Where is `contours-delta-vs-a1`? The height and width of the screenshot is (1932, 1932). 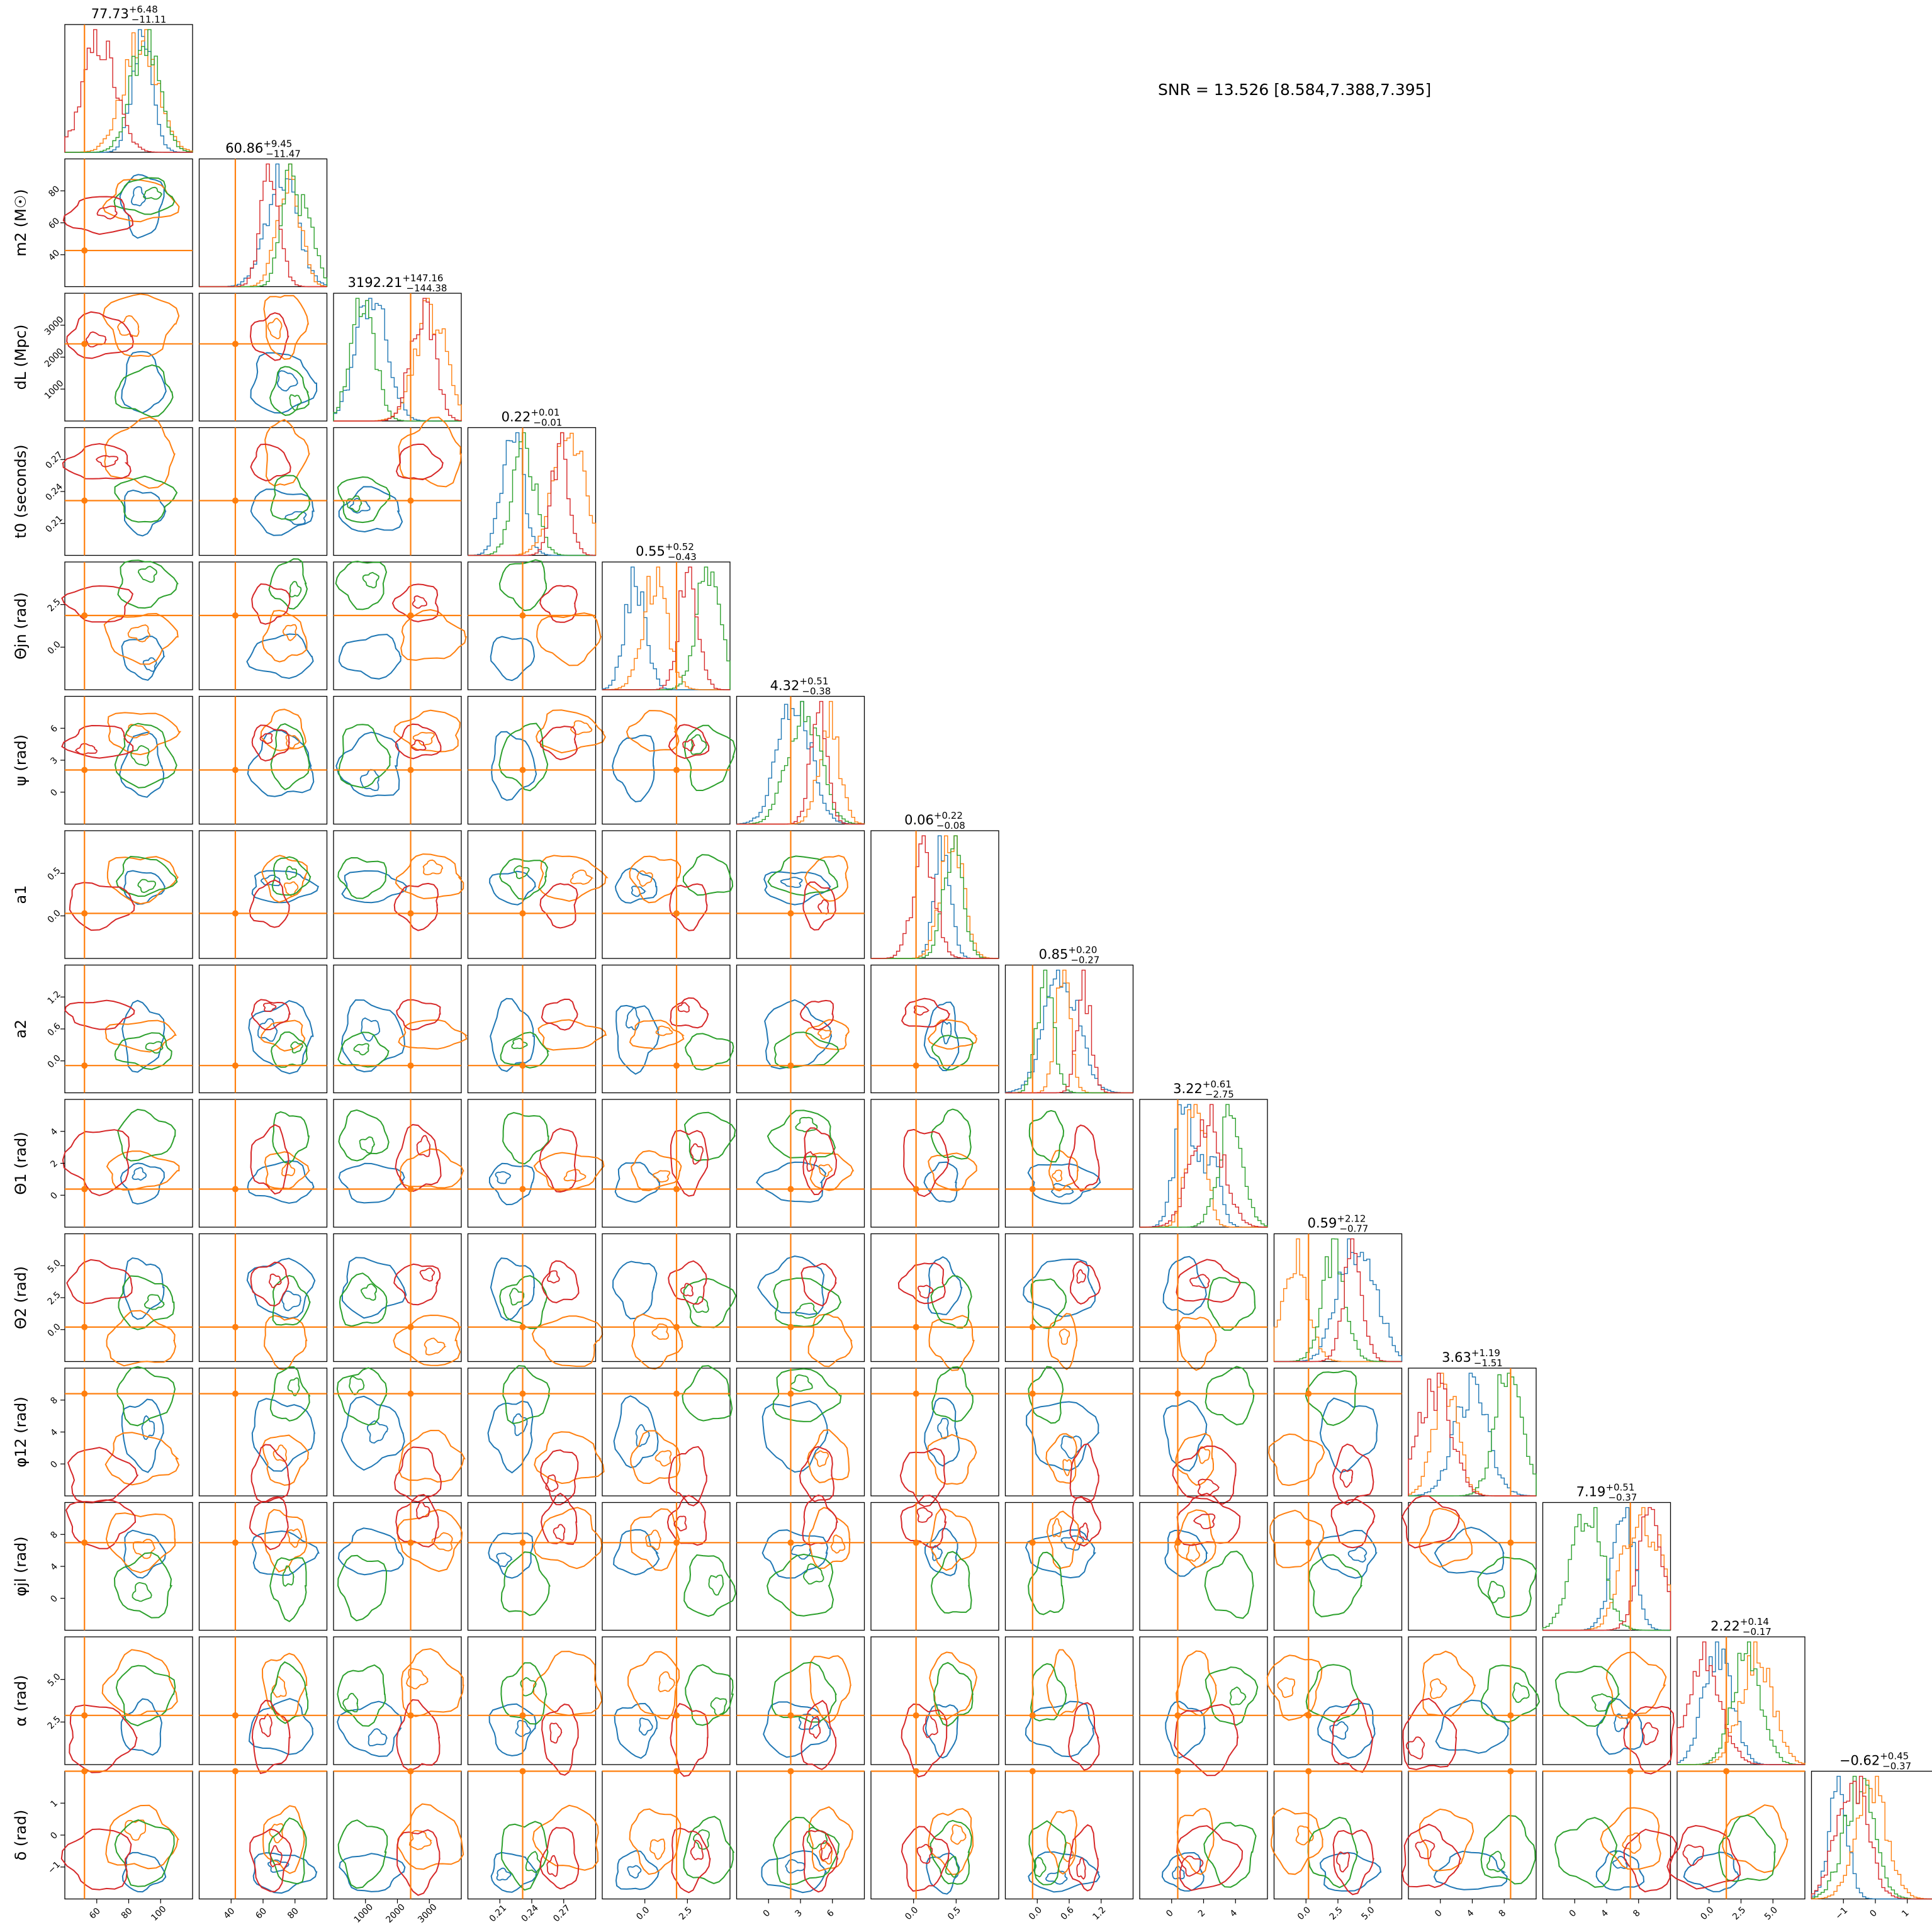 contours-delta-vs-a1 is located at coordinates (937, 1851).